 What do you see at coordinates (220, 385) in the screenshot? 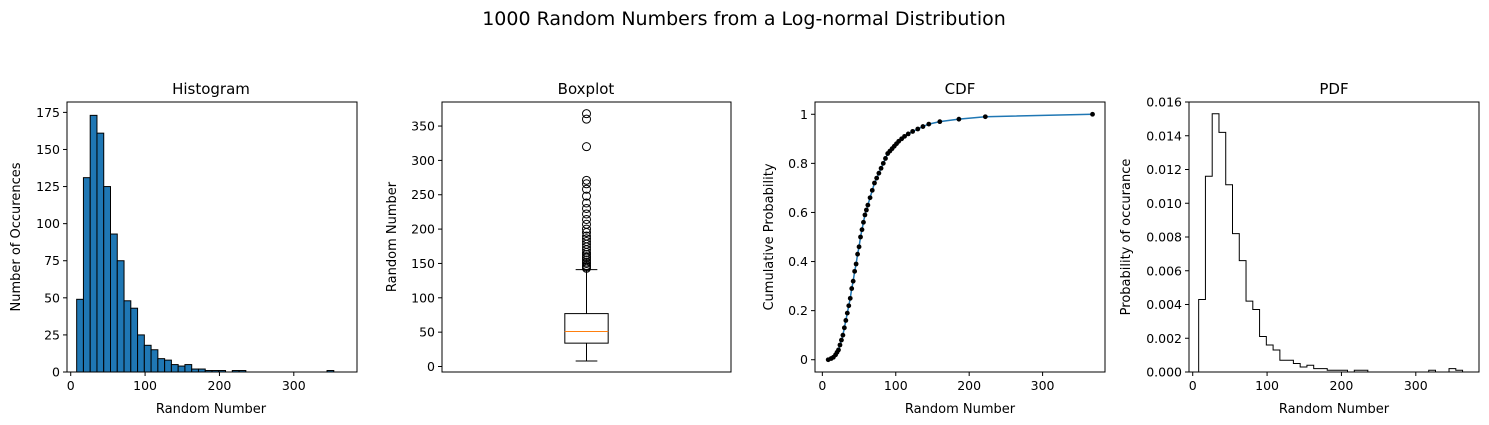
I see `histogram-xtick-label: 200` at bounding box center [220, 385].